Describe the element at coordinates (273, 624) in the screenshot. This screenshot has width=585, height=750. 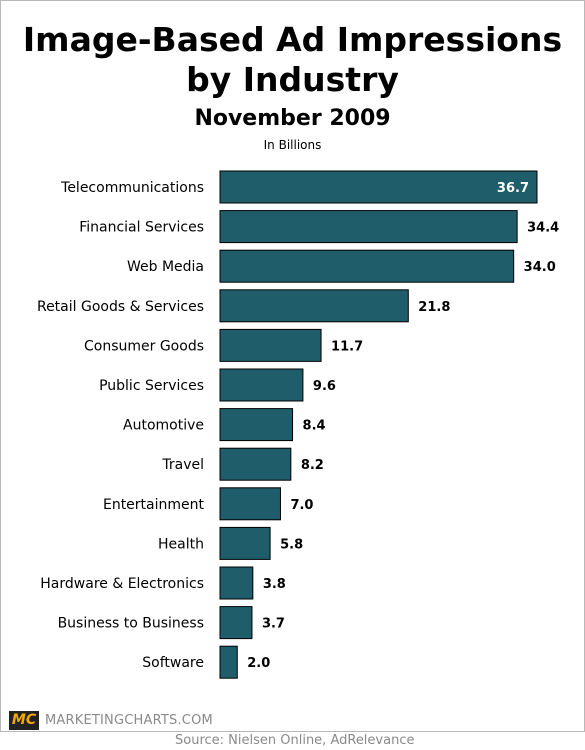
I see `value-label: 3.7` at that location.